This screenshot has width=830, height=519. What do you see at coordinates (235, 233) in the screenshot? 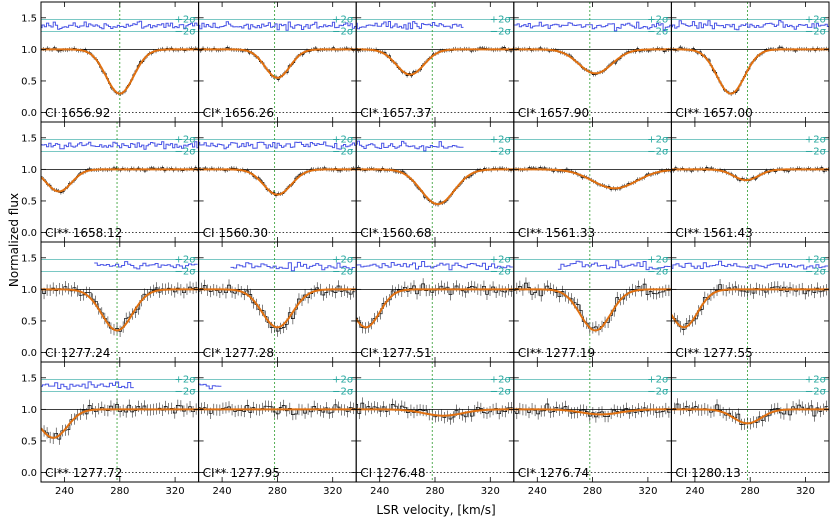
I see `panel-transition-label: CI 1560.30` at bounding box center [235, 233].